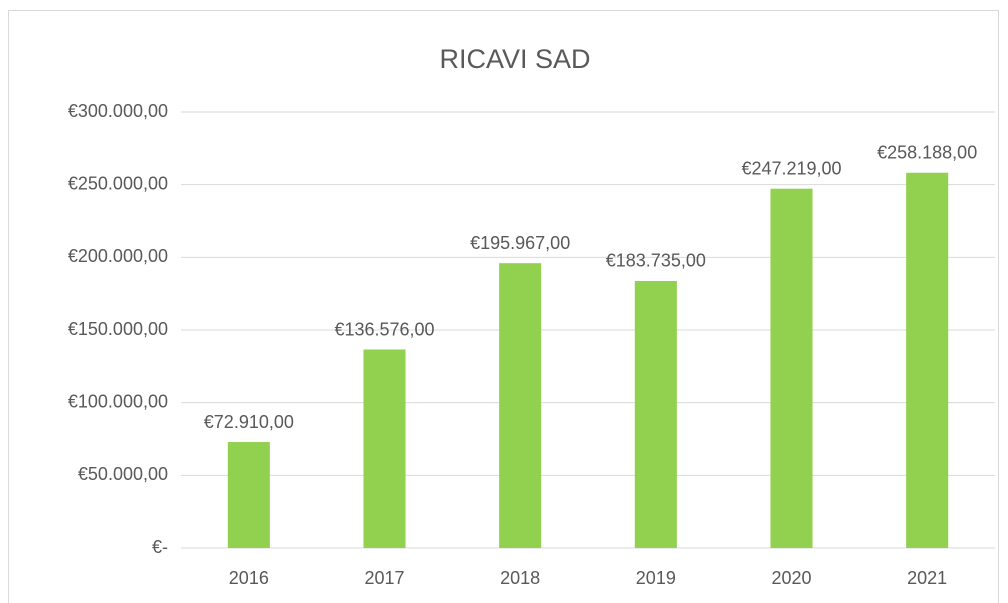  Describe the element at coordinates (118, 111) in the screenshot. I see `y-tick-label: €300.000,00` at that location.